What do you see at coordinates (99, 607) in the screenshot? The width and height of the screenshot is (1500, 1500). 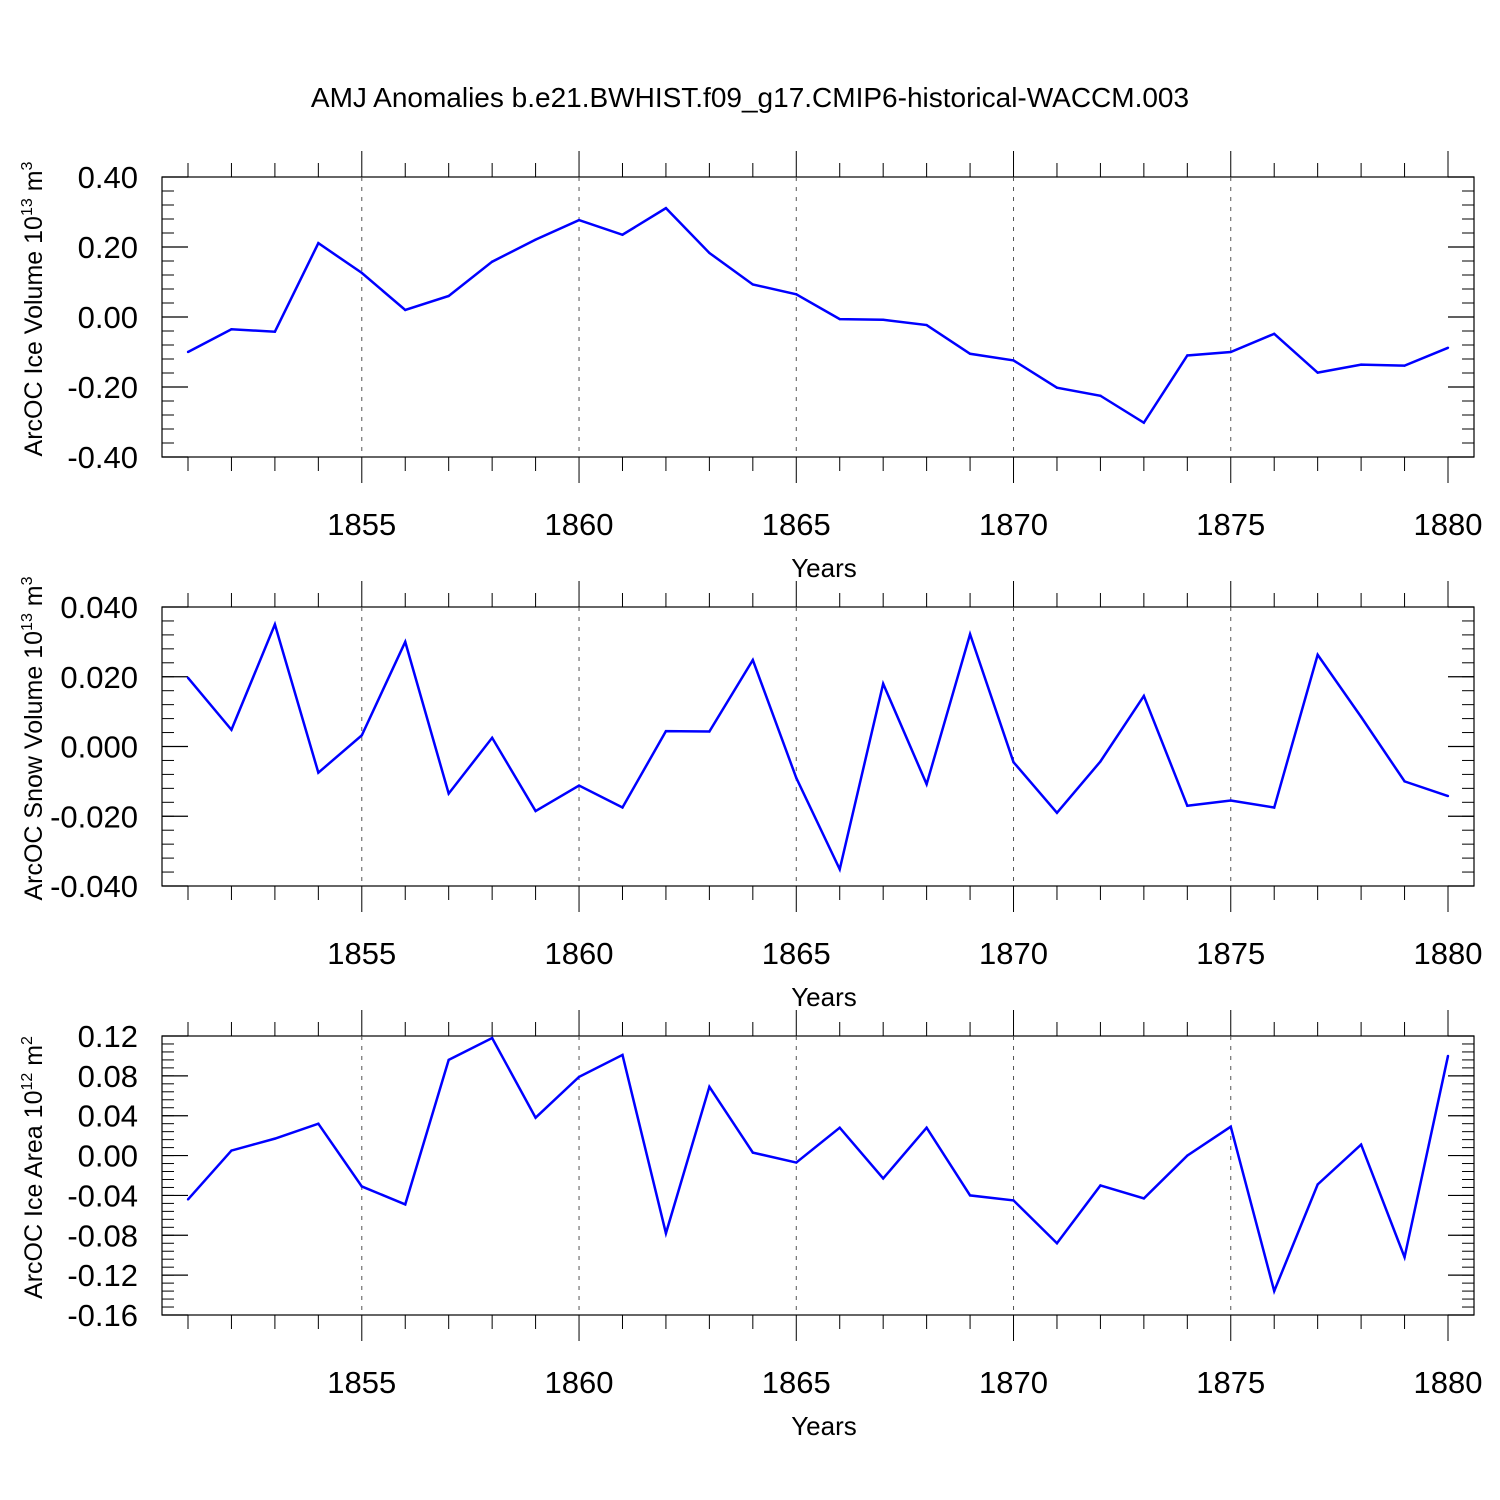 I see `y-tick-label: 0.040` at bounding box center [99, 607].